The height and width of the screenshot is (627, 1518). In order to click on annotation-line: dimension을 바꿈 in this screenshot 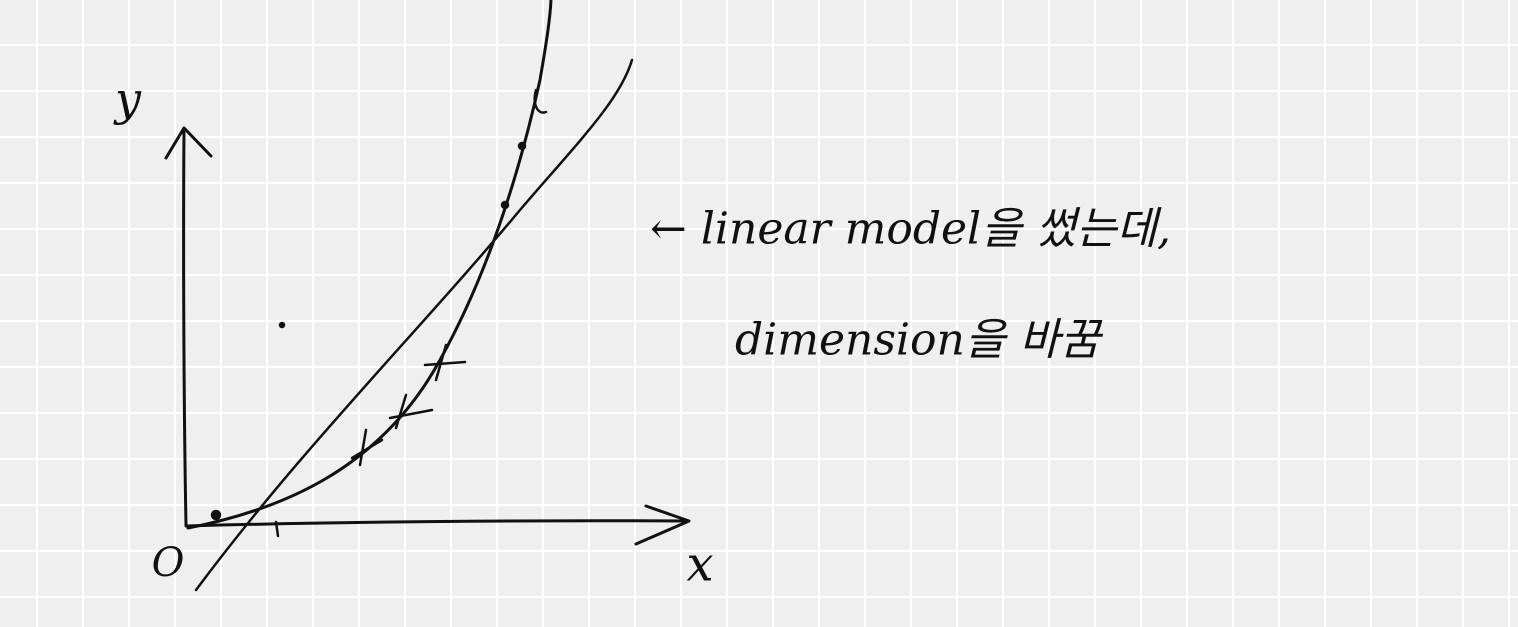, I will do `click(919, 340)`.